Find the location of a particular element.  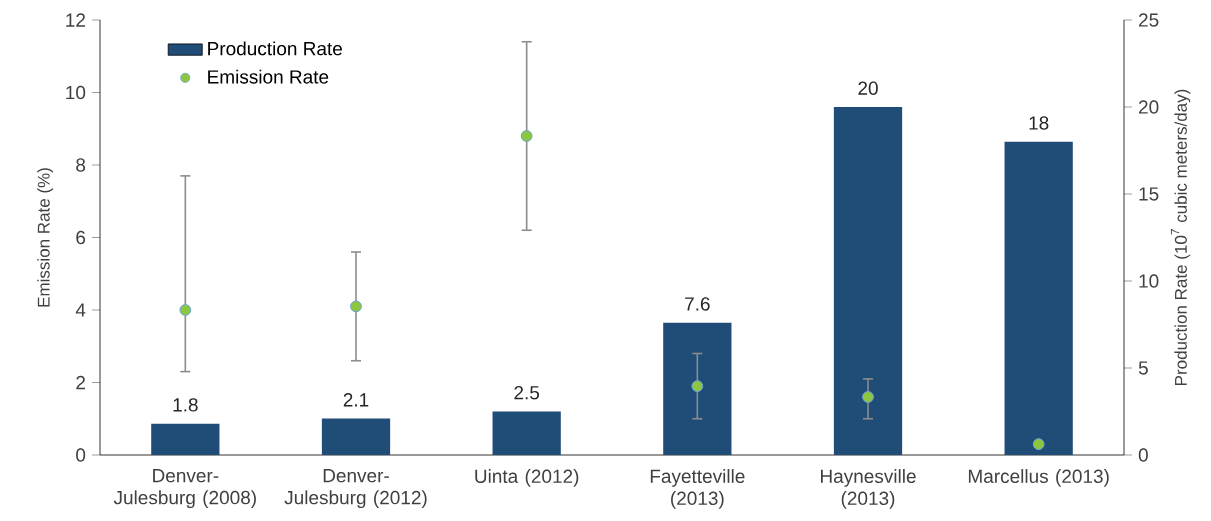

x-tick-label: Fayetteville (2013) is located at coordinates (697, 489).